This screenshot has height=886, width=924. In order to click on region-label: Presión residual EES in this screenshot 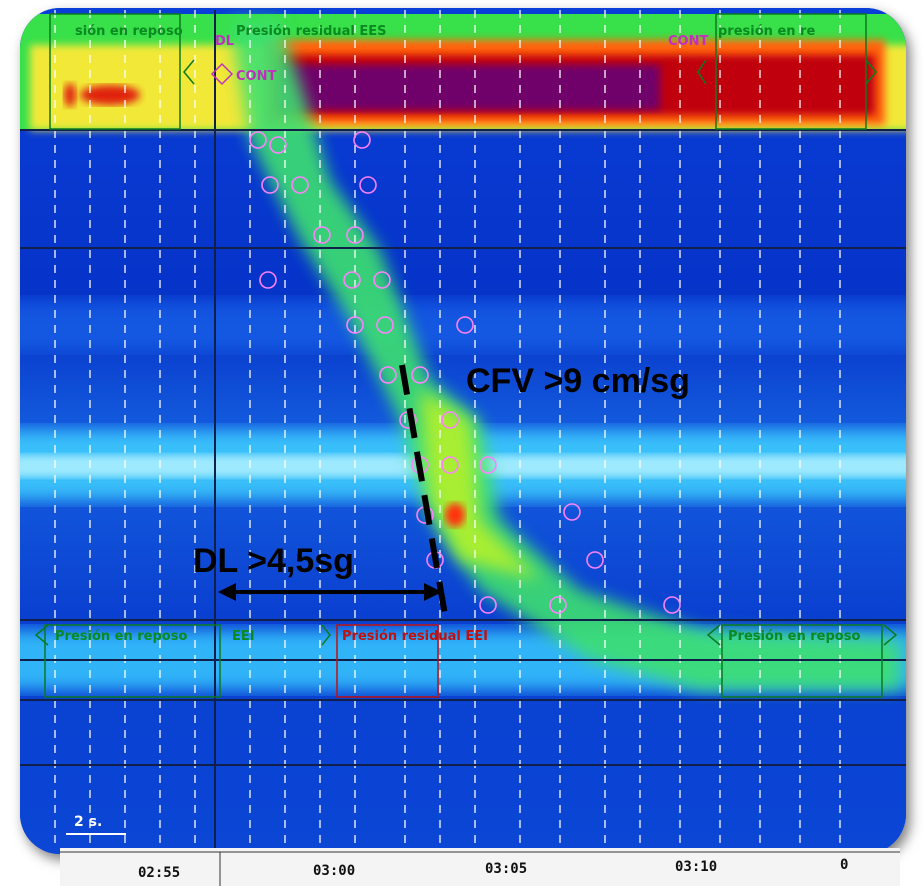, I will do `click(311, 31)`.